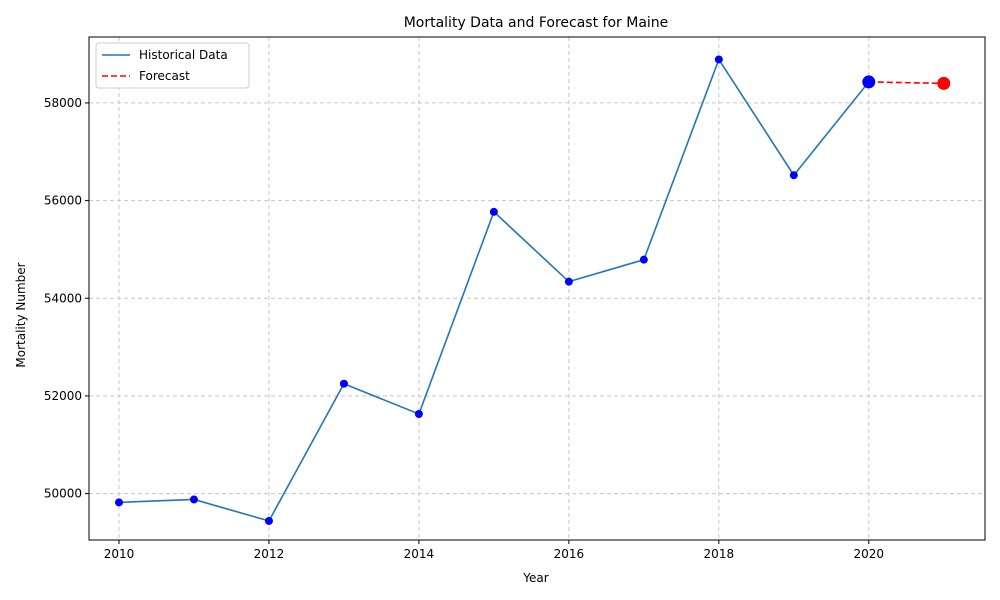 The image size is (1000, 600). What do you see at coordinates (63, 298) in the screenshot?
I see `y-tick-label: 54000` at bounding box center [63, 298].